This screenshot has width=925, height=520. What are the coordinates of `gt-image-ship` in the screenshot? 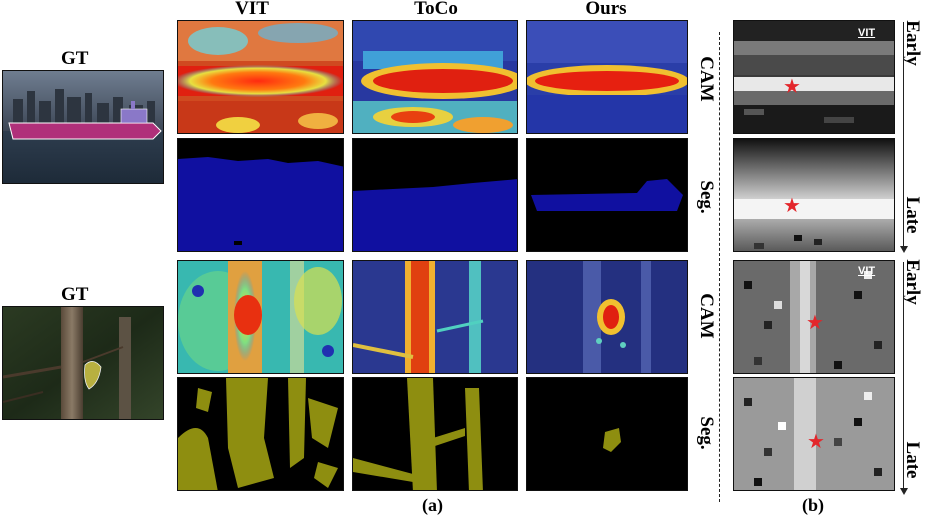 It's located at (83, 127).